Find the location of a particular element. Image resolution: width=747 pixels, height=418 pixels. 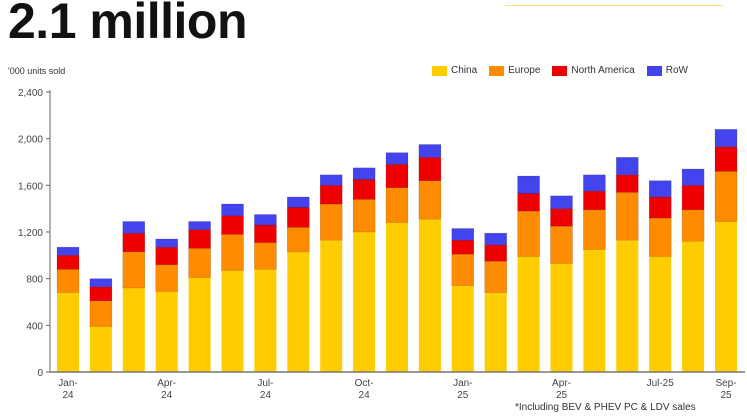

legend-item-row: RoW is located at coordinates (667, 70).